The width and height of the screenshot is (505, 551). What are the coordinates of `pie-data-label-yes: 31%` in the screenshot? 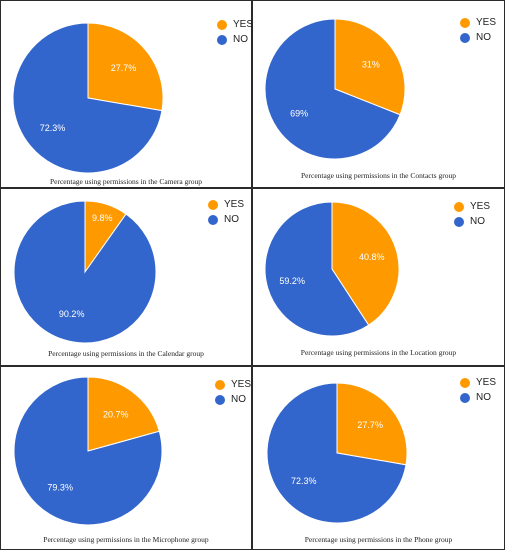 It's located at (371, 65).